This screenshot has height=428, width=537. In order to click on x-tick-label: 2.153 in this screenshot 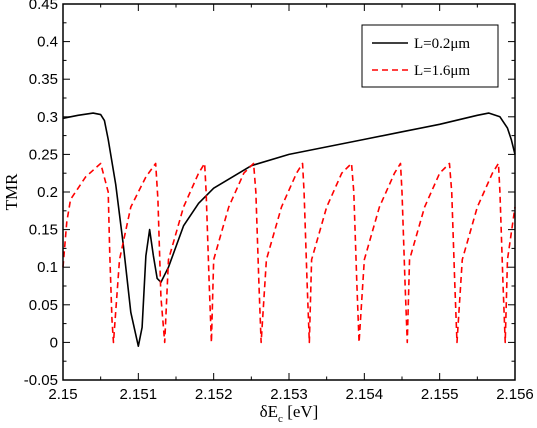, I will do `click(289, 394)`.